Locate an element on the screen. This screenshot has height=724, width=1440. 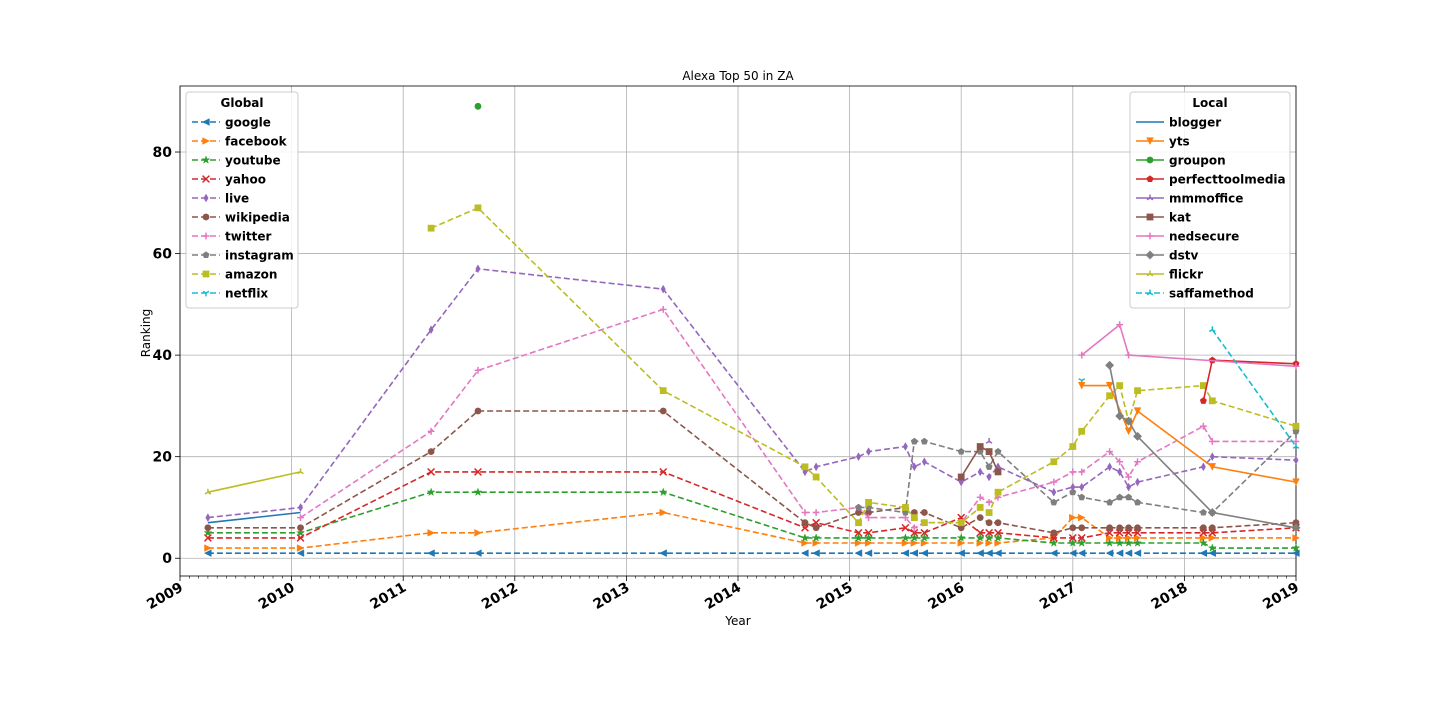
y-tick-label: 0 is located at coordinates (167, 559).